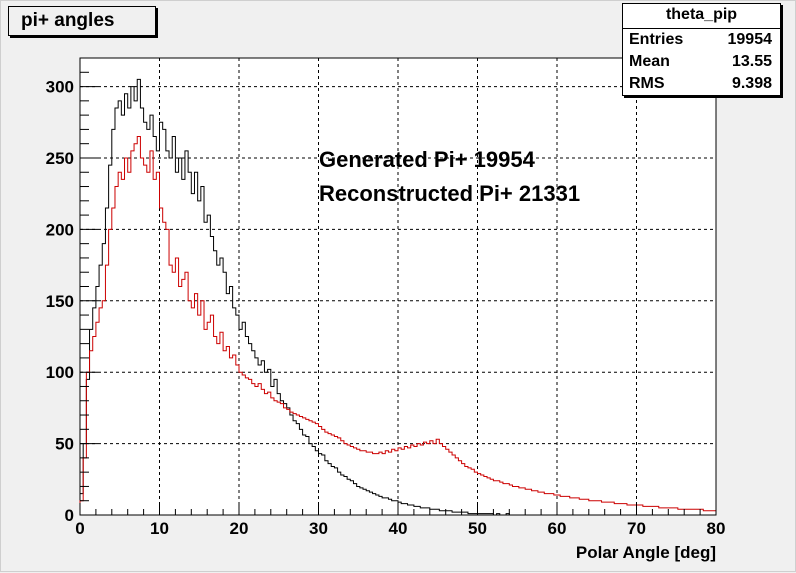 The image size is (796, 573). I want to click on y-tick-label: 100, so click(60, 372).